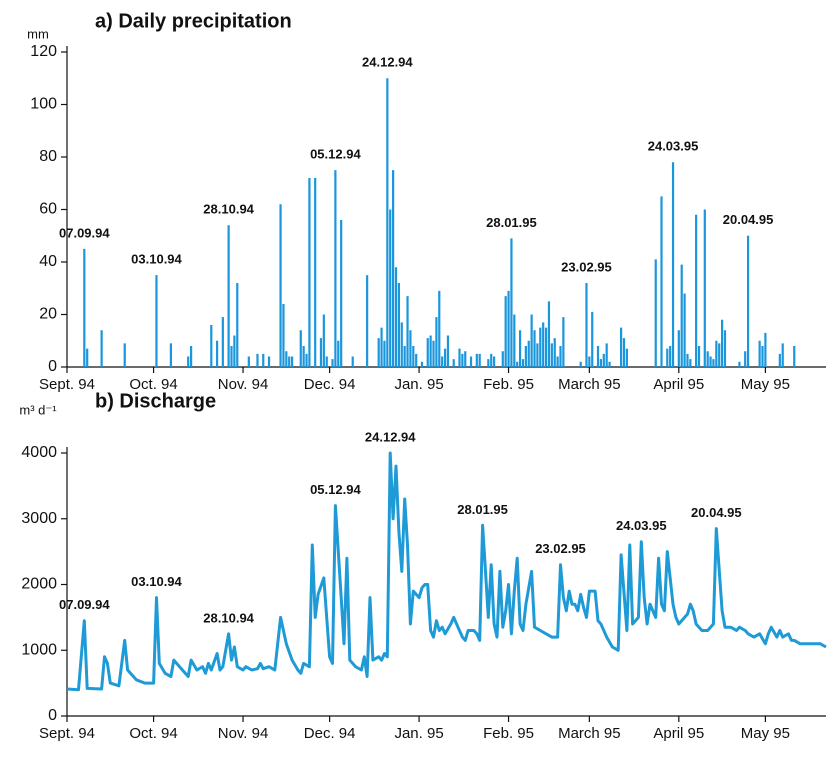  Describe the element at coordinates (48, 261) in the screenshot. I see `y-tick-label: 40` at that location.